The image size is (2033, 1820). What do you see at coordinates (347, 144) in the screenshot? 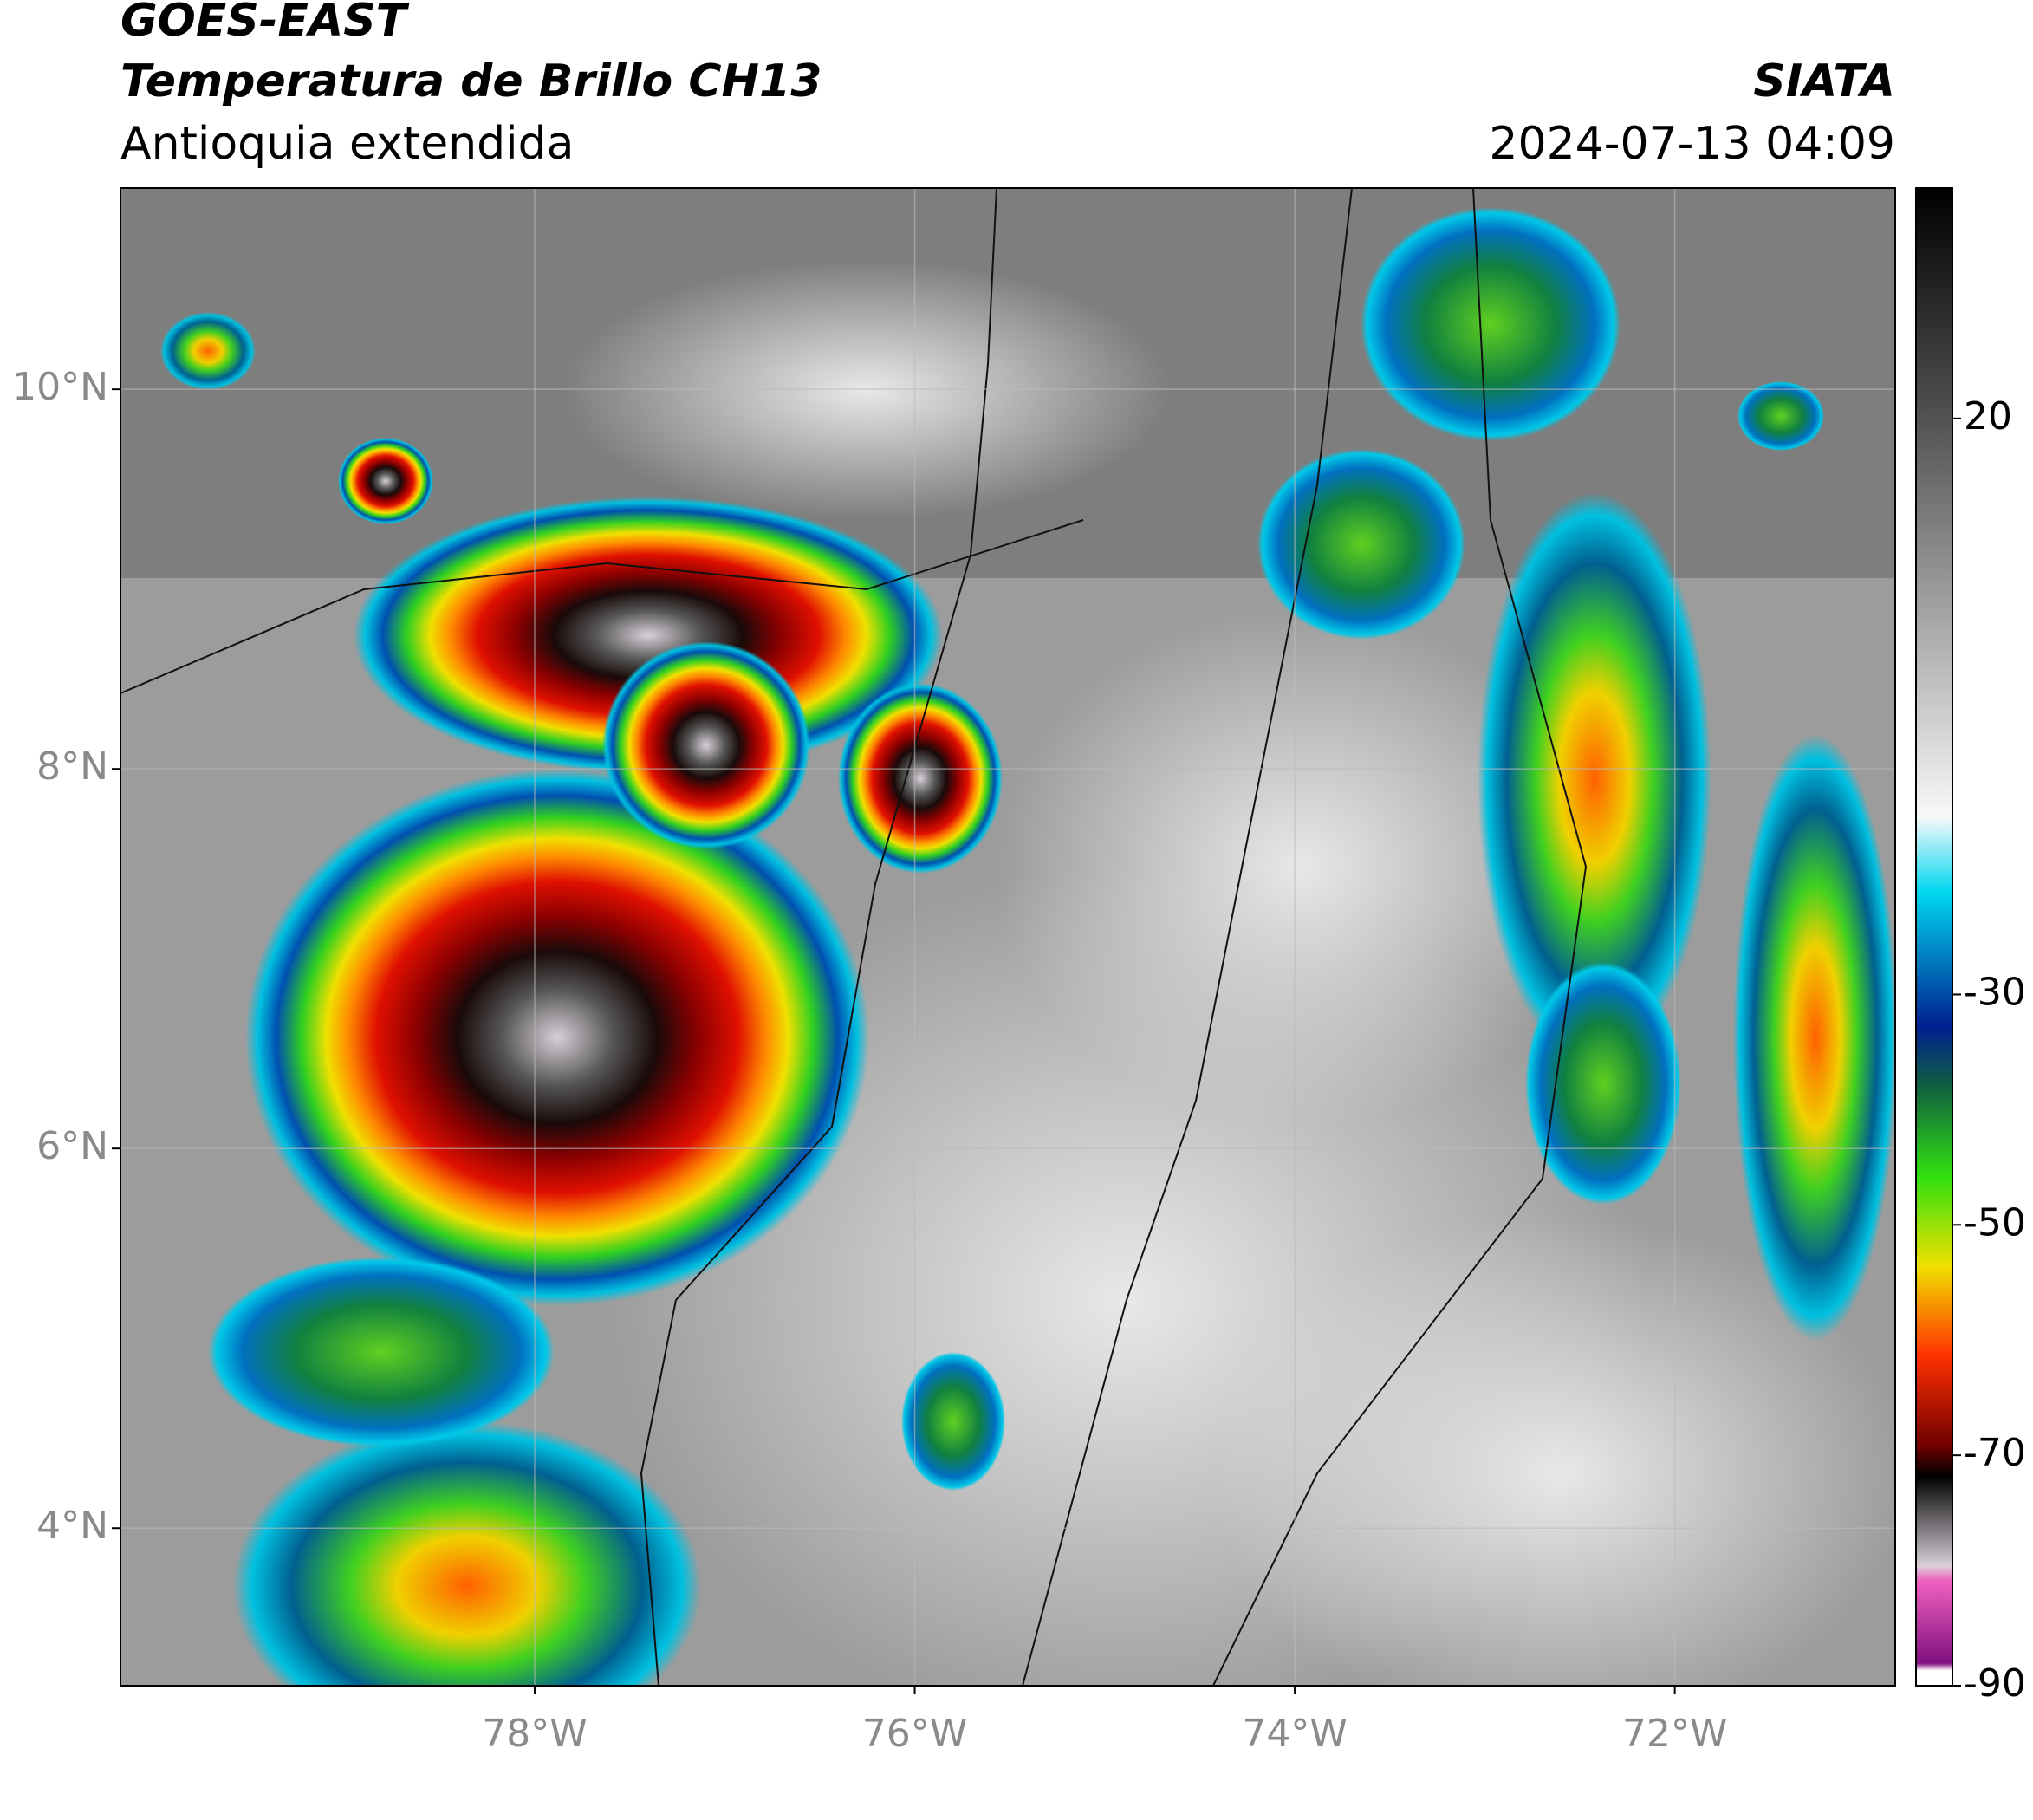
I see `region-subtitle: Antioquia extendida` at bounding box center [347, 144].